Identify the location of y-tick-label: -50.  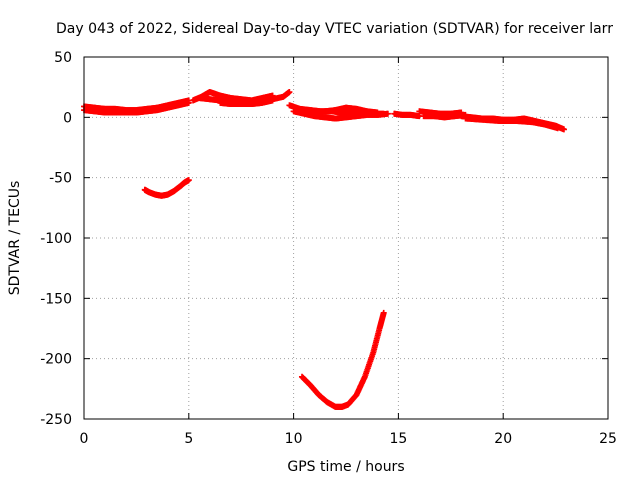
(60, 179).